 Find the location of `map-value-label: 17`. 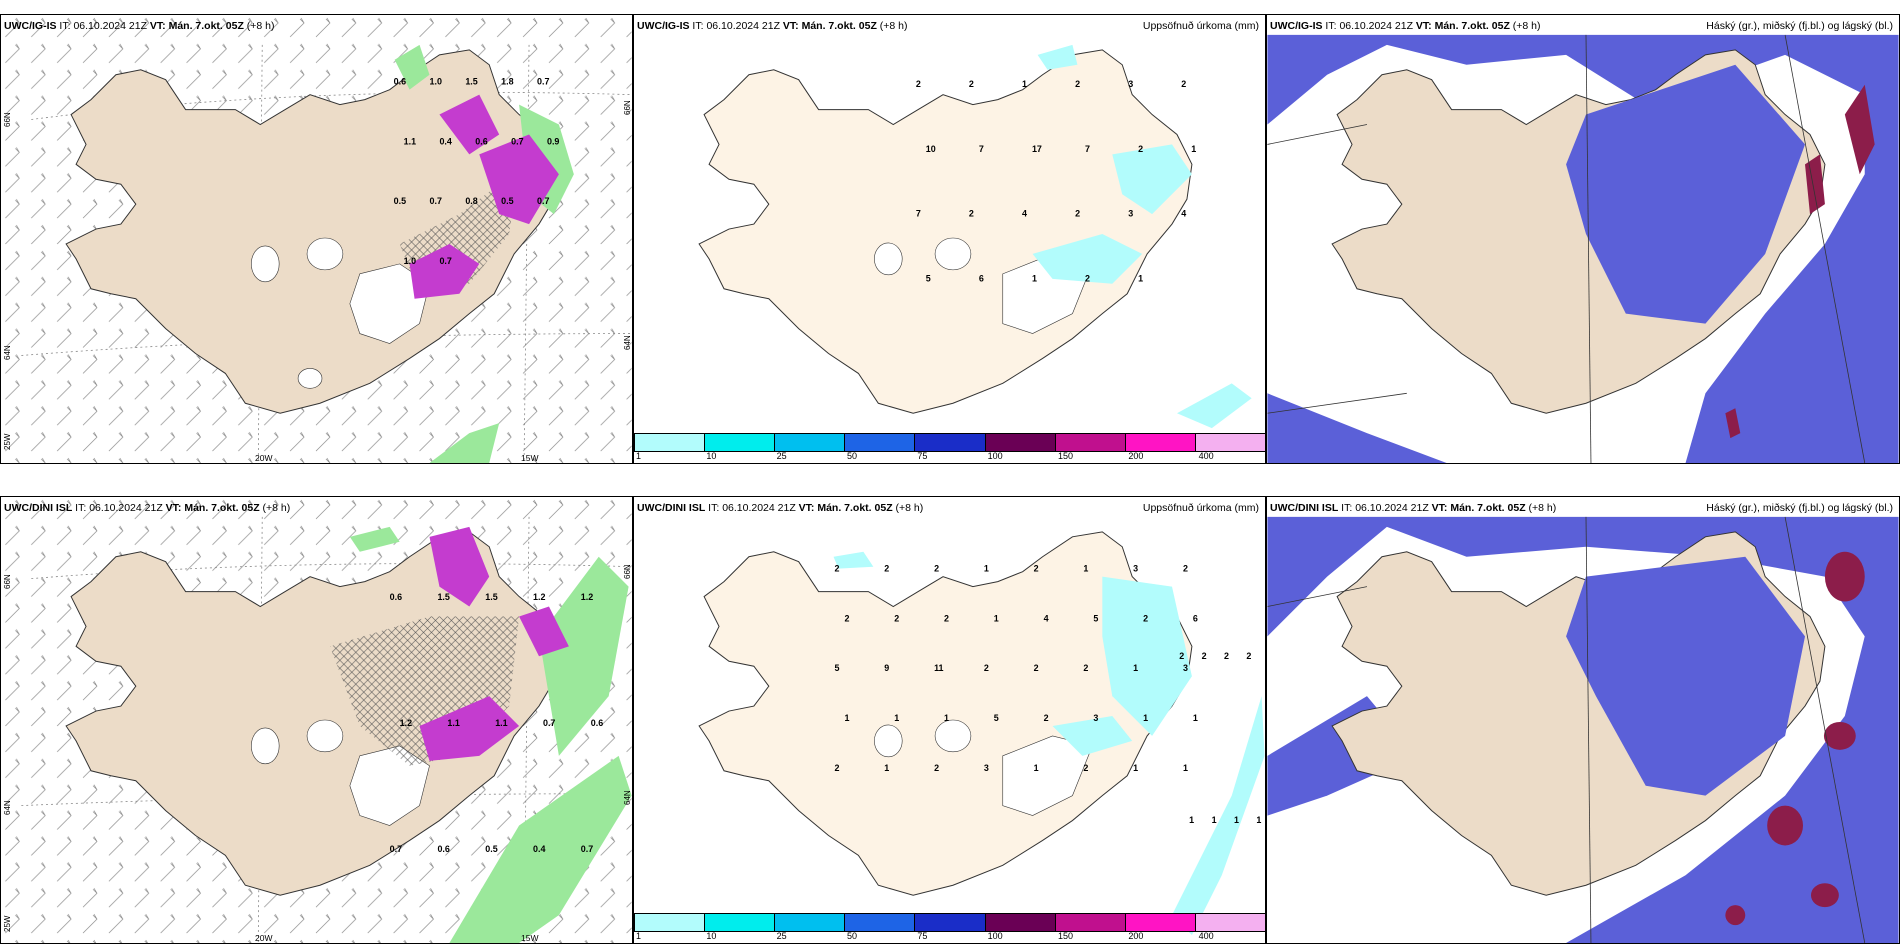

map-value-label: 17 is located at coordinates (1037, 149).